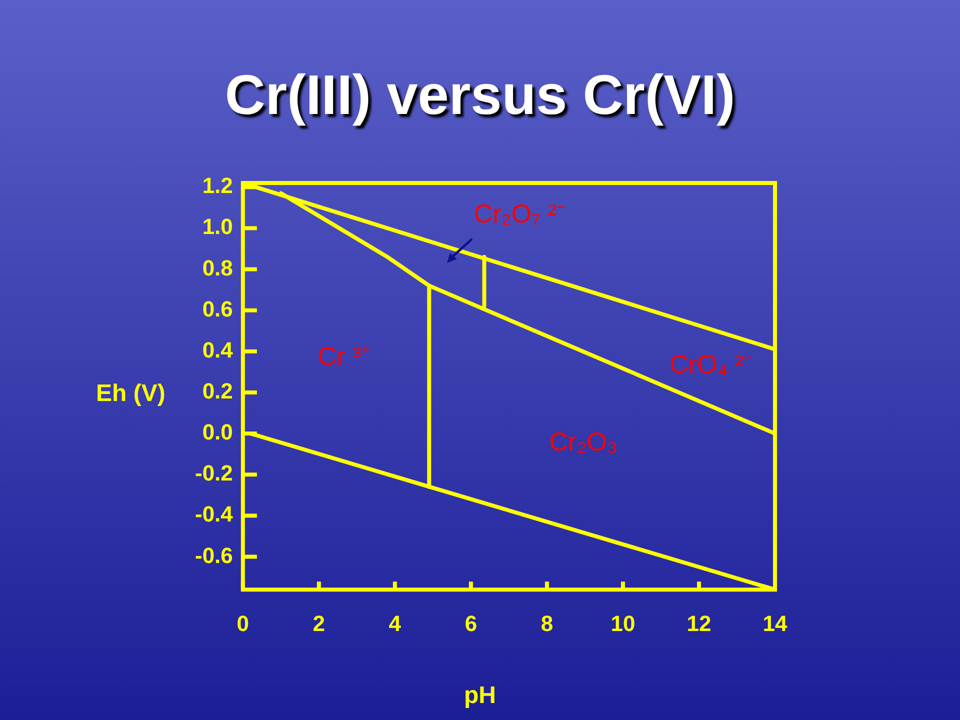 The height and width of the screenshot is (720, 960). I want to click on x-tick-label: 4, so click(395, 623).